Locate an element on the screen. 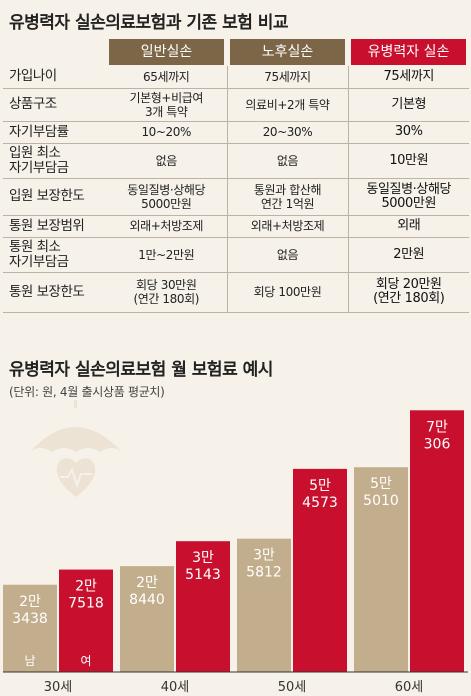  table-cell: 기본형+비급여 3개 특약 is located at coordinates (166, 105).